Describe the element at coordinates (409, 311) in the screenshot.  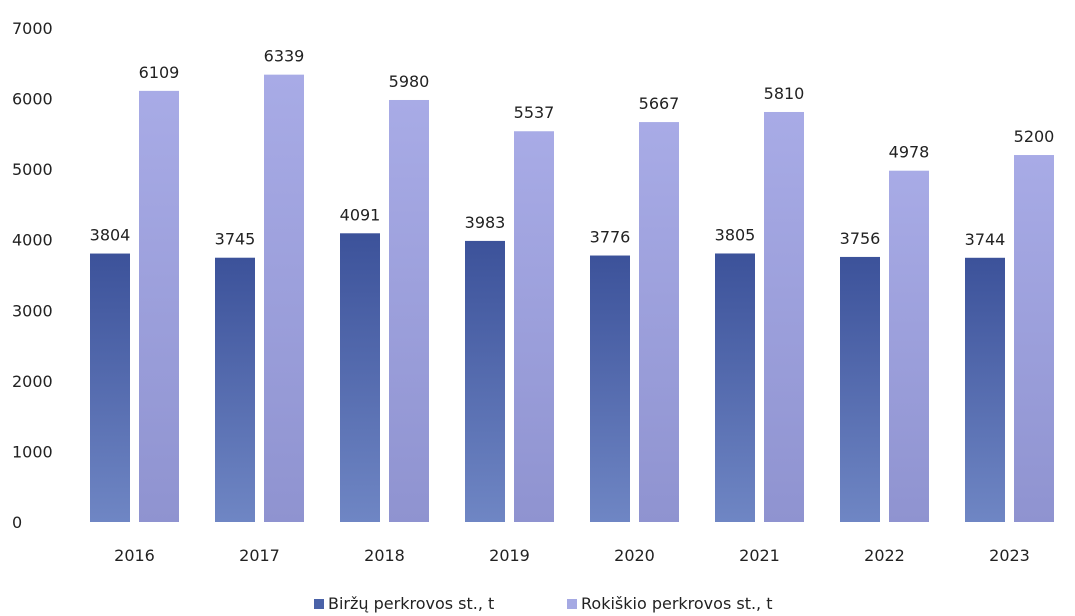
I see `bar-rokiskio-2018` at that location.